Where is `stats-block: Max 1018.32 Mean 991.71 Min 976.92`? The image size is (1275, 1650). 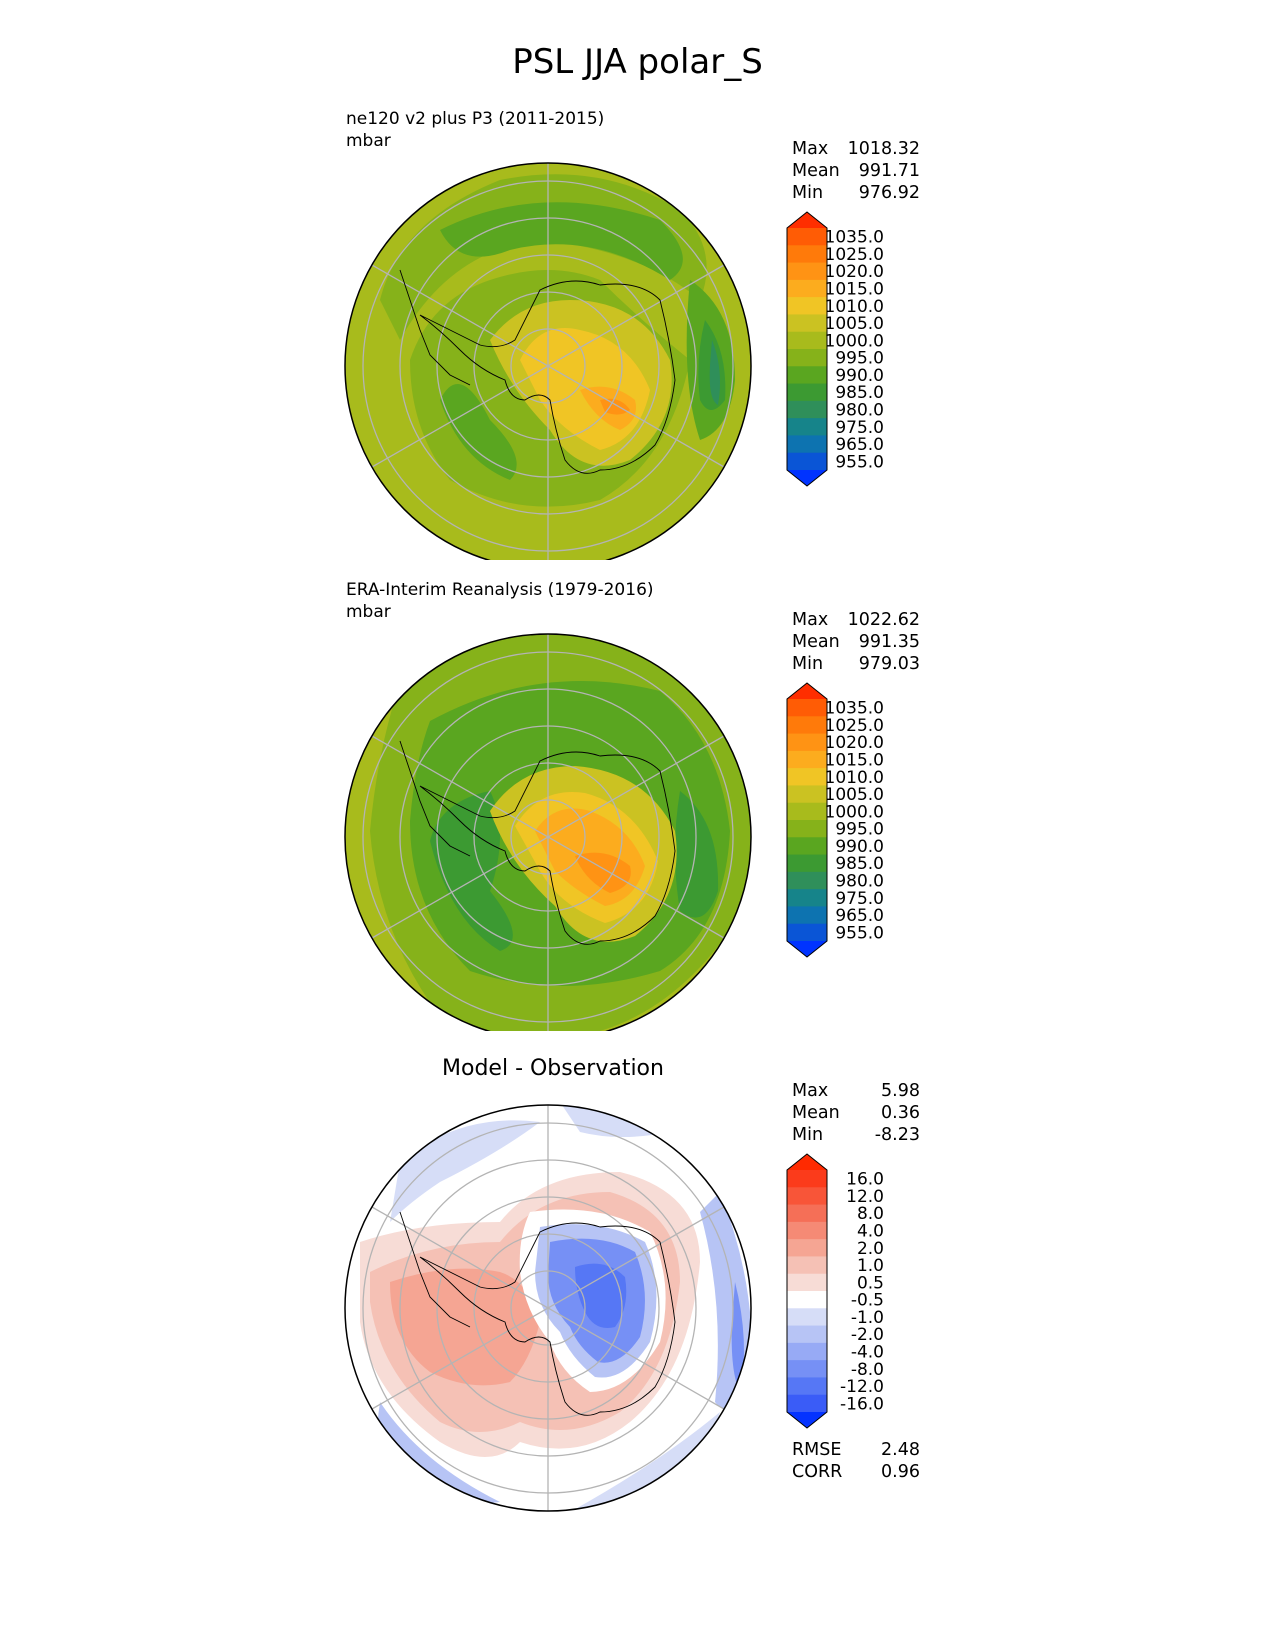 stats-block: Max 1018.32 Mean 991.71 Min 976.92 is located at coordinates (856, 171).